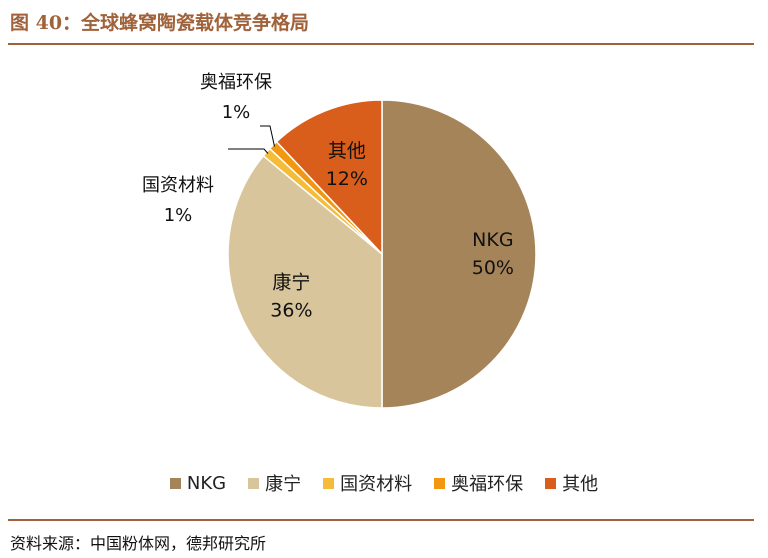  Describe the element at coordinates (492, 240) in the screenshot. I see `slice-name-label: NKG` at that location.